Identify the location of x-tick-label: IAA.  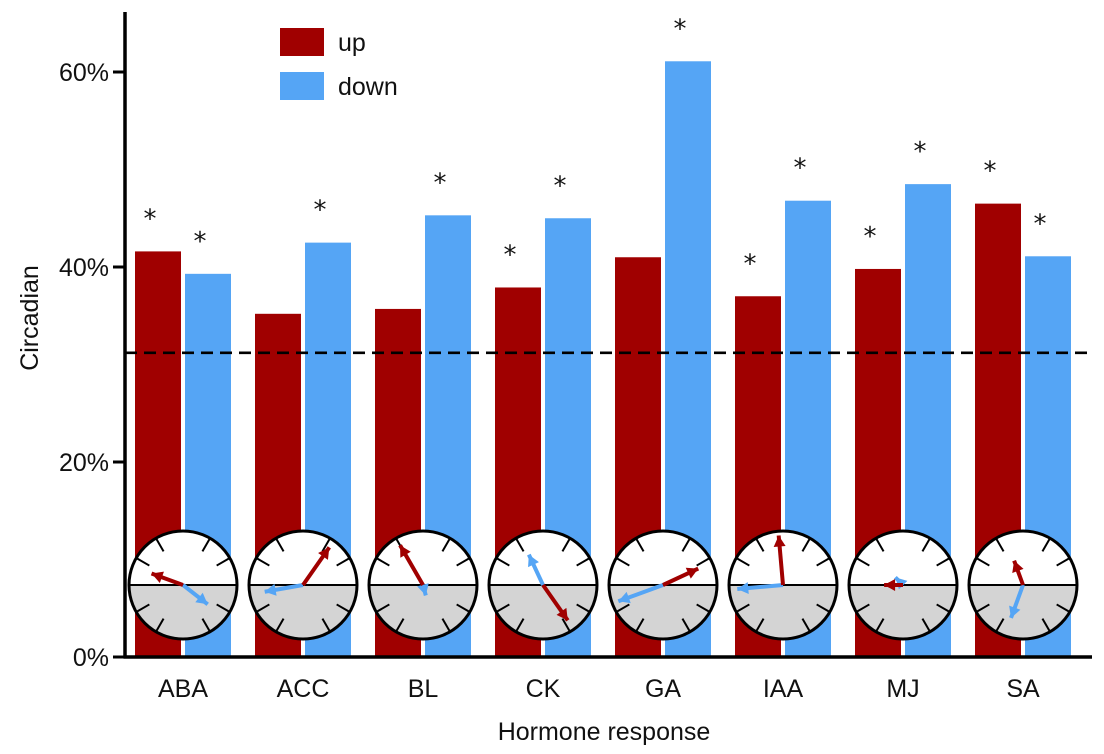
(783, 689).